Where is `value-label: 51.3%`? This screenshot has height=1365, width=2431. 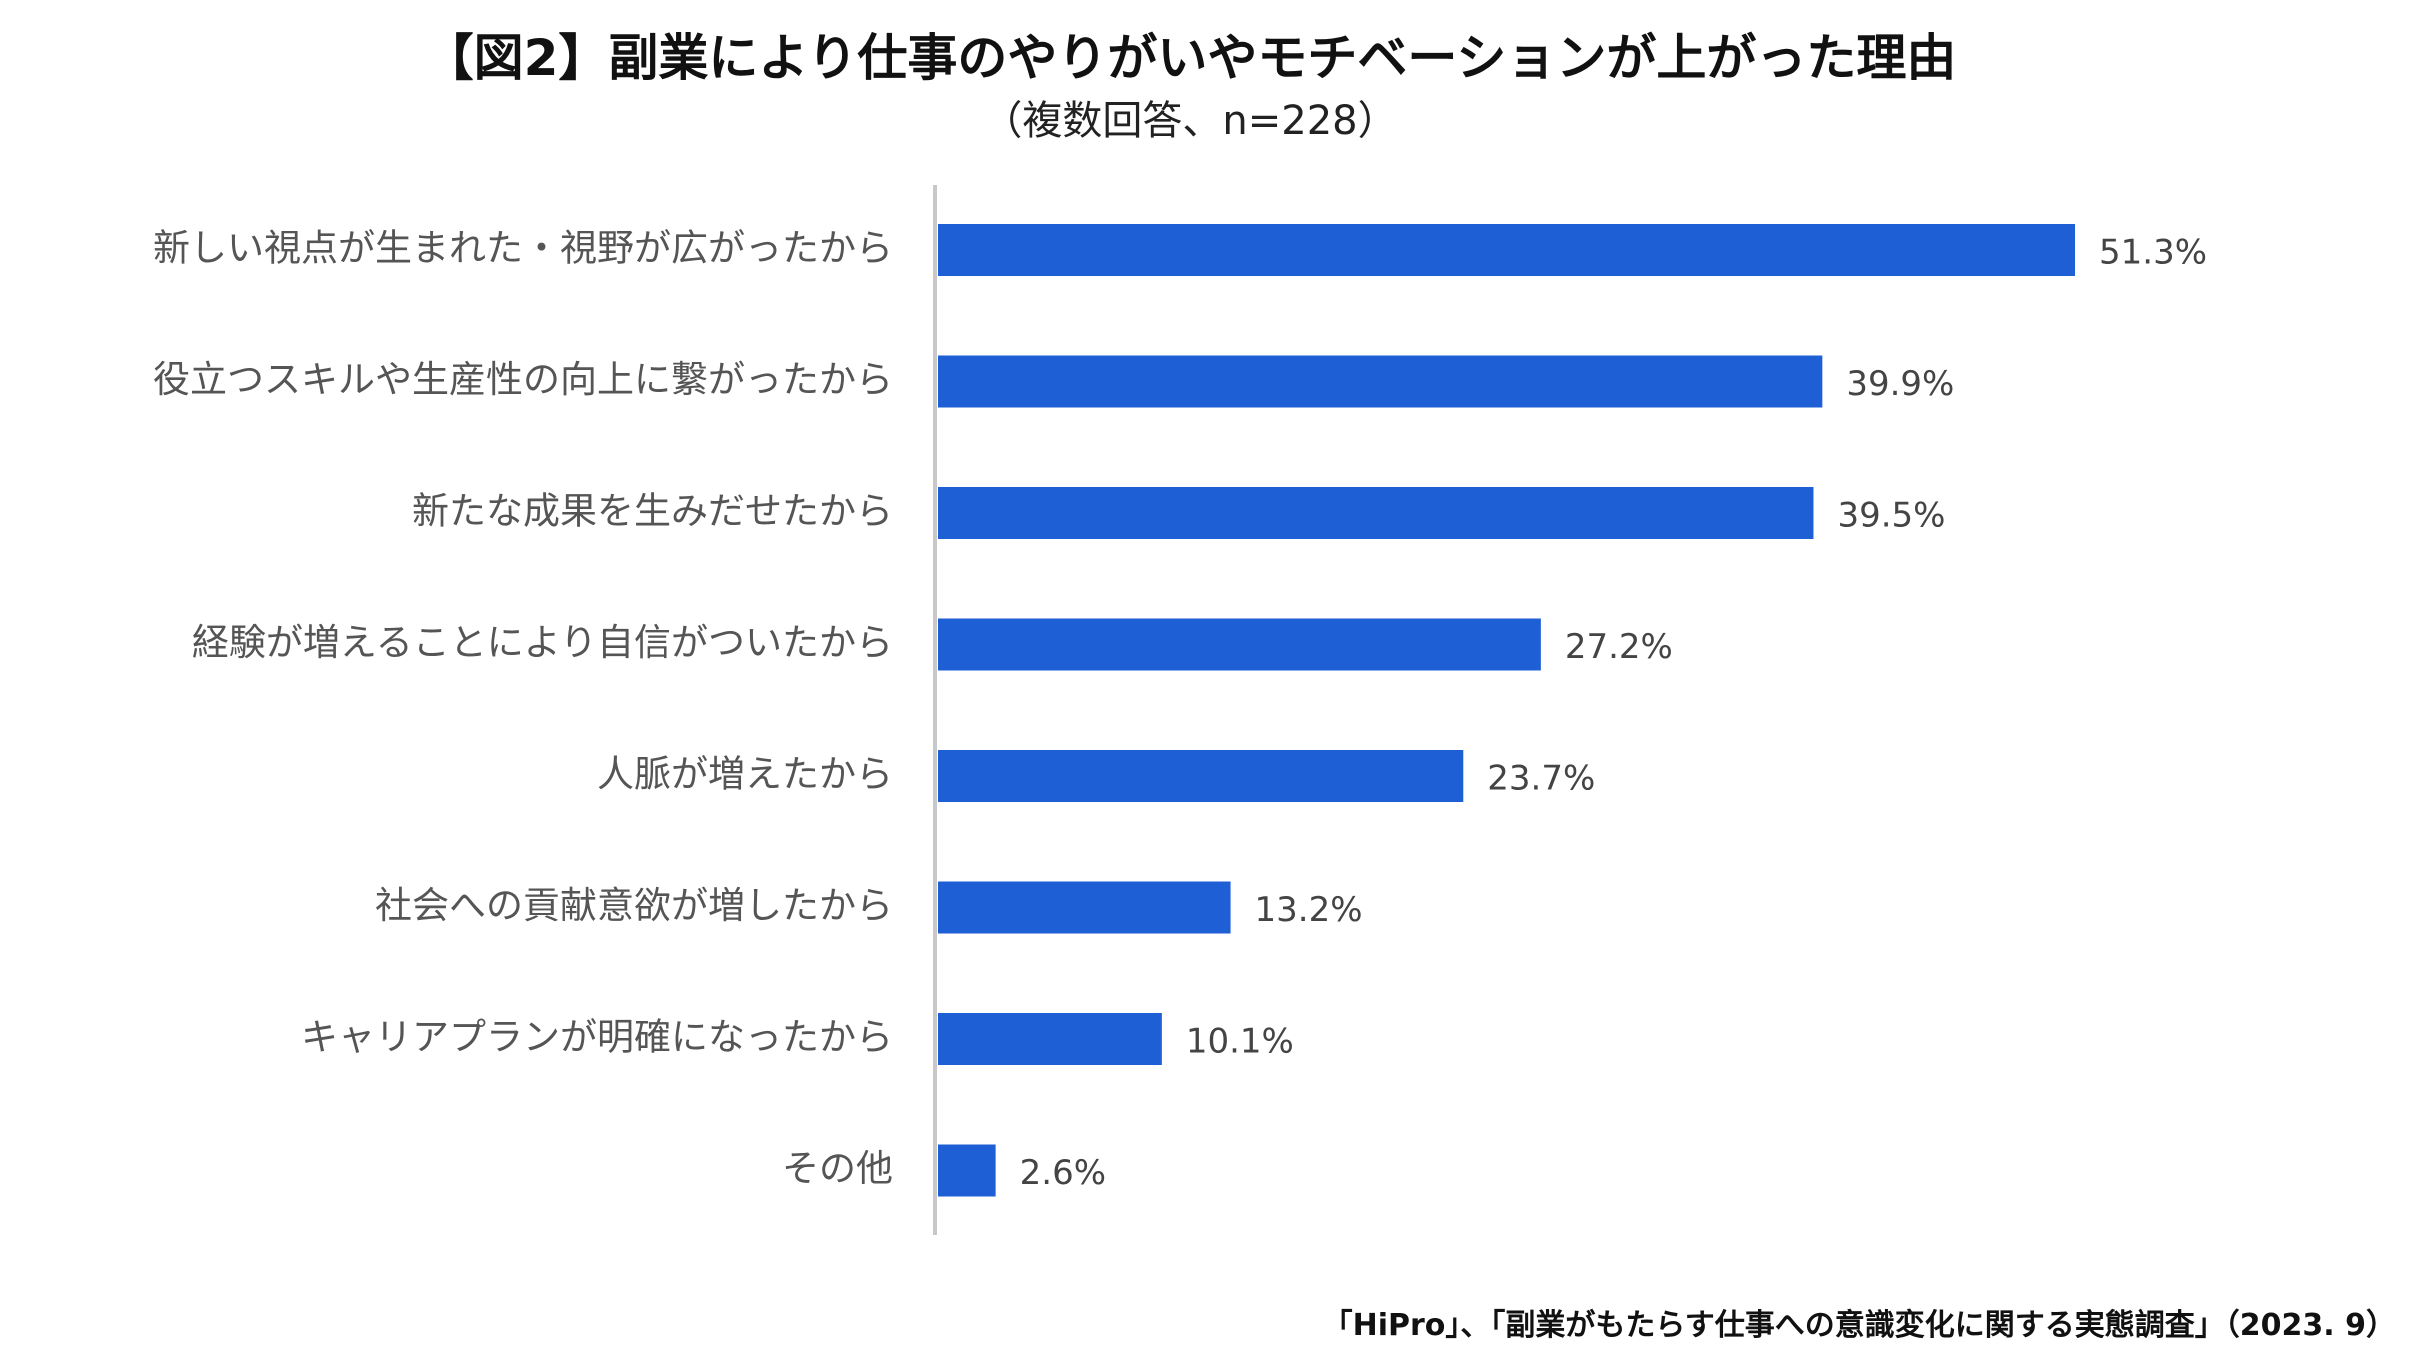
value-label: 51.3% is located at coordinates (2153, 253).